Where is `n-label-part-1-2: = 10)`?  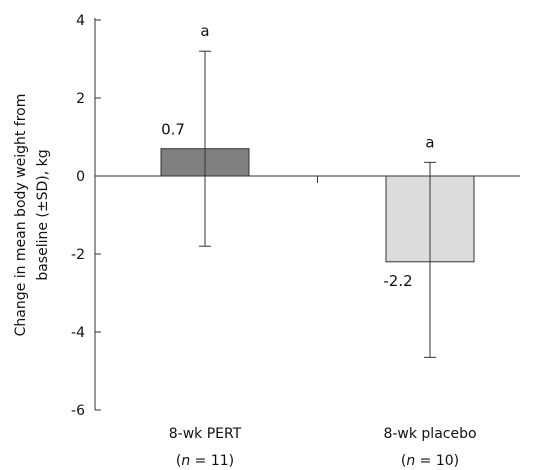 n-label-part-1-2: = 10) is located at coordinates (437, 461).